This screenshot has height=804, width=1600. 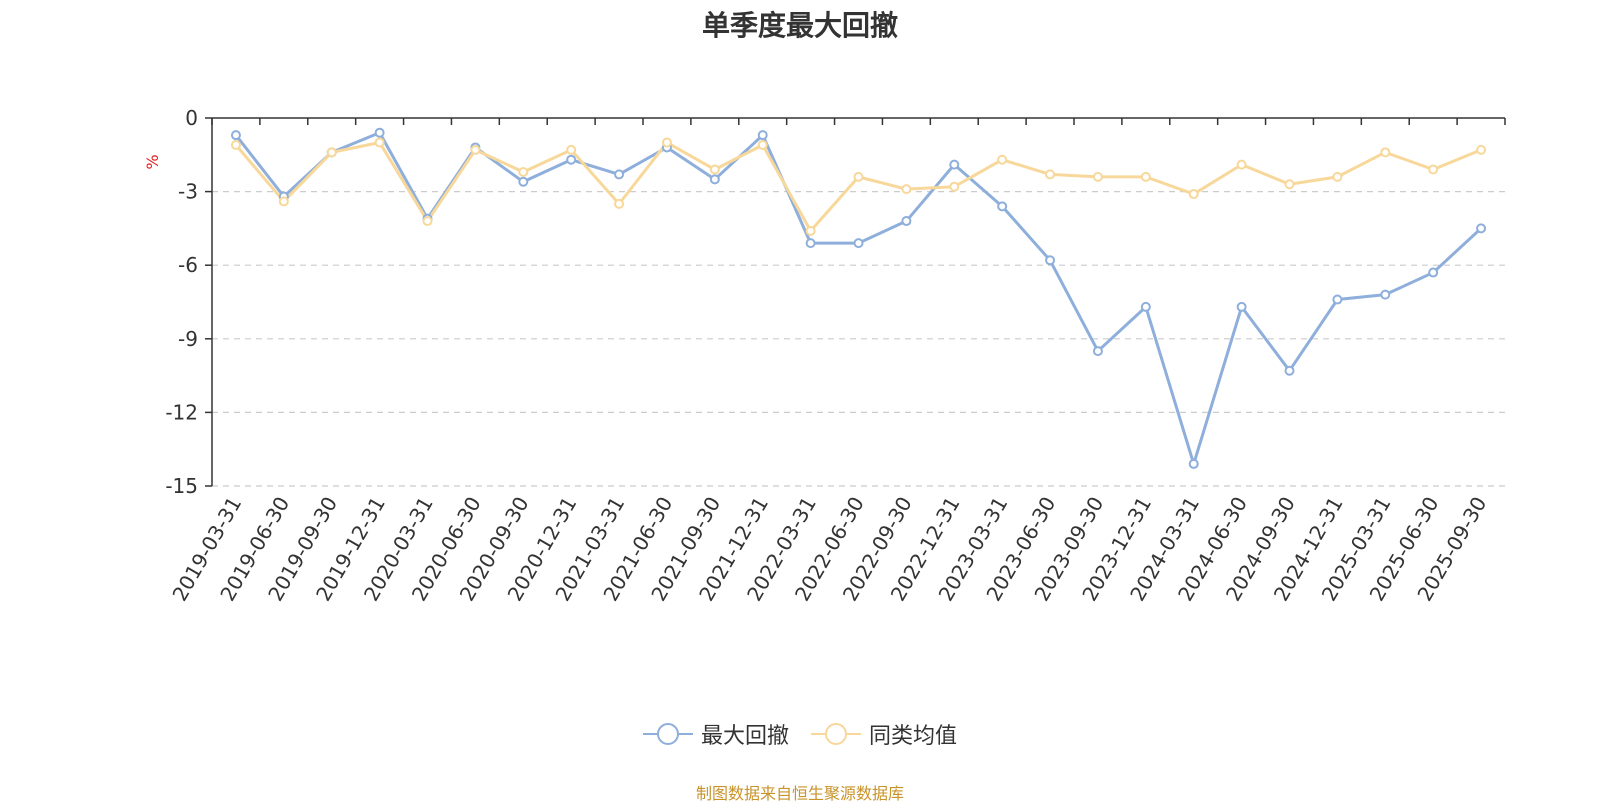 What do you see at coordinates (800, 734) in the screenshot?
I see `legend: 最大回撤 同类均值` at bounding box center [800, 734].